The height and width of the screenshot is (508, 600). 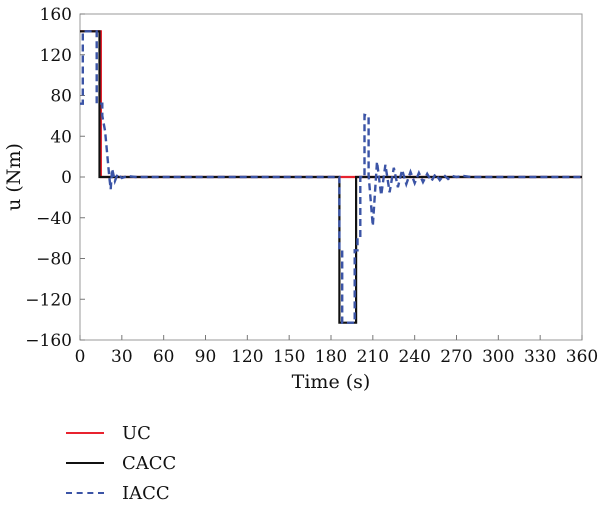 I want to click on x-tick-label: 210, so click(x=373, y=357).